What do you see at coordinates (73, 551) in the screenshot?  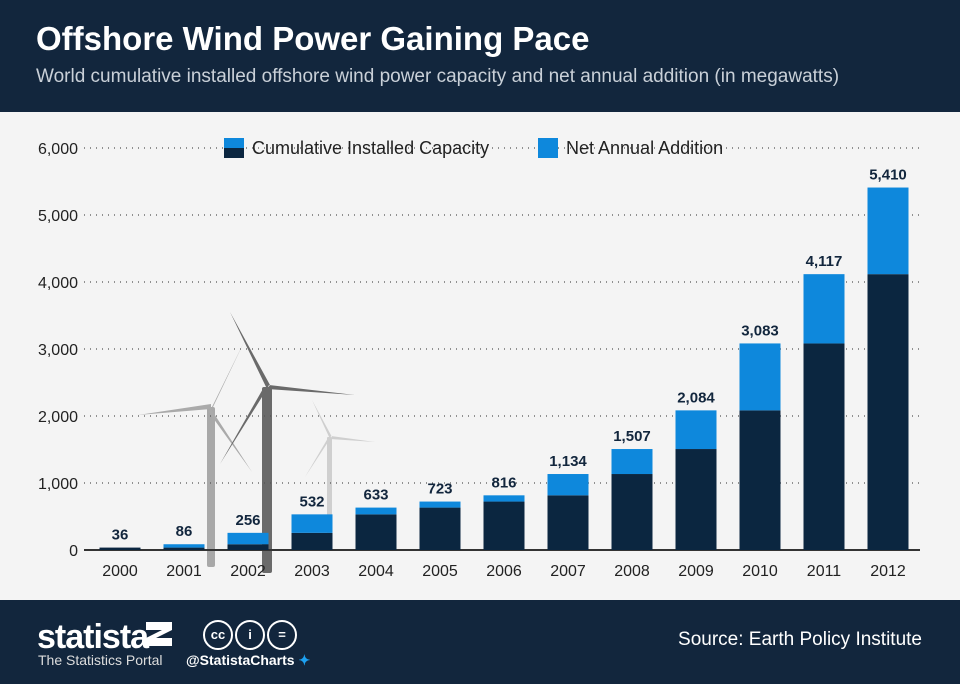 I see `y-tick-label: 0` at bounding box center [73, 551].